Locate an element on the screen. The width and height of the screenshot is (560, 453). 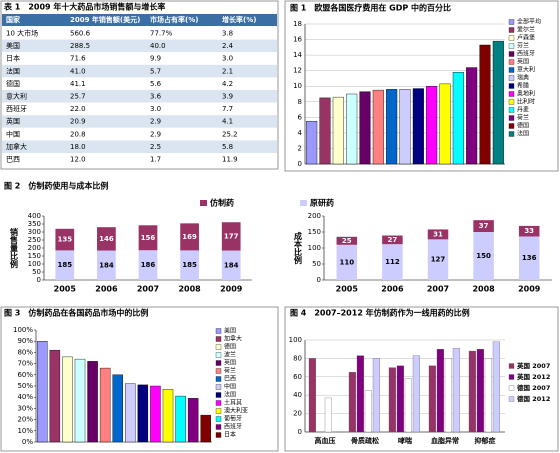
y-tick-label: 50 is located at coordinates (36, 272).